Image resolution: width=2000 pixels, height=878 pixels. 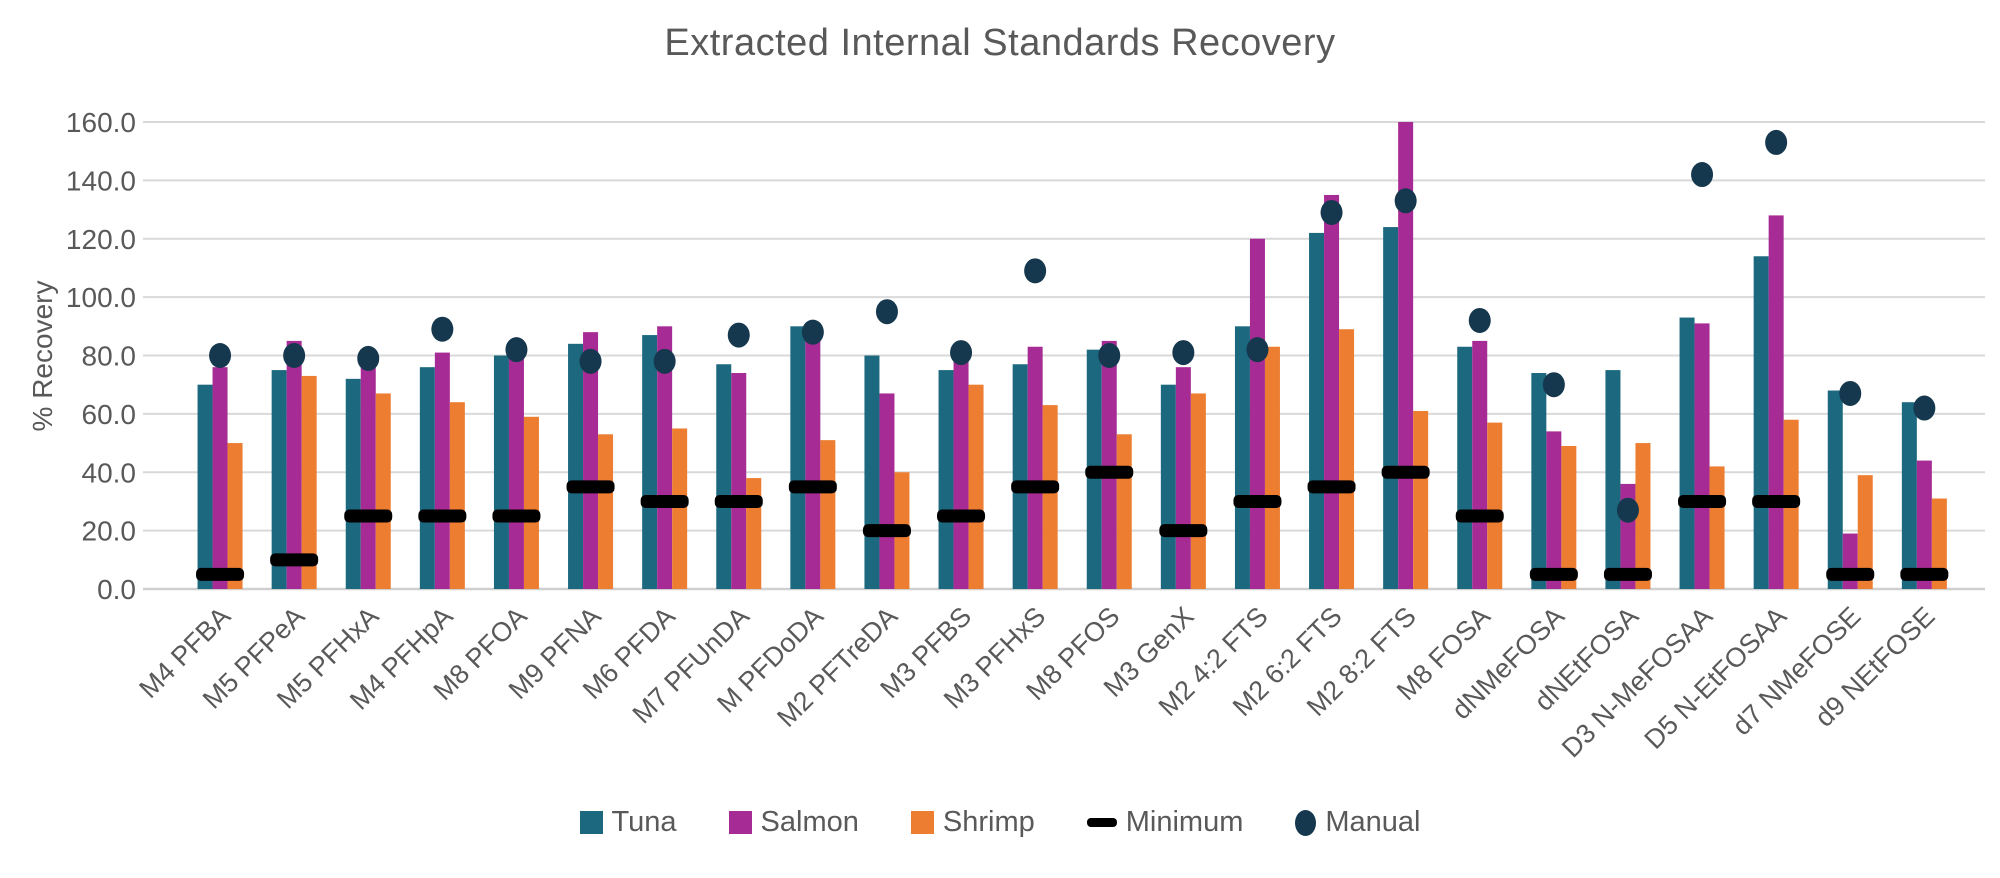 I want to click on legend-item-manual: Manual, so click(x=1357, y=822).